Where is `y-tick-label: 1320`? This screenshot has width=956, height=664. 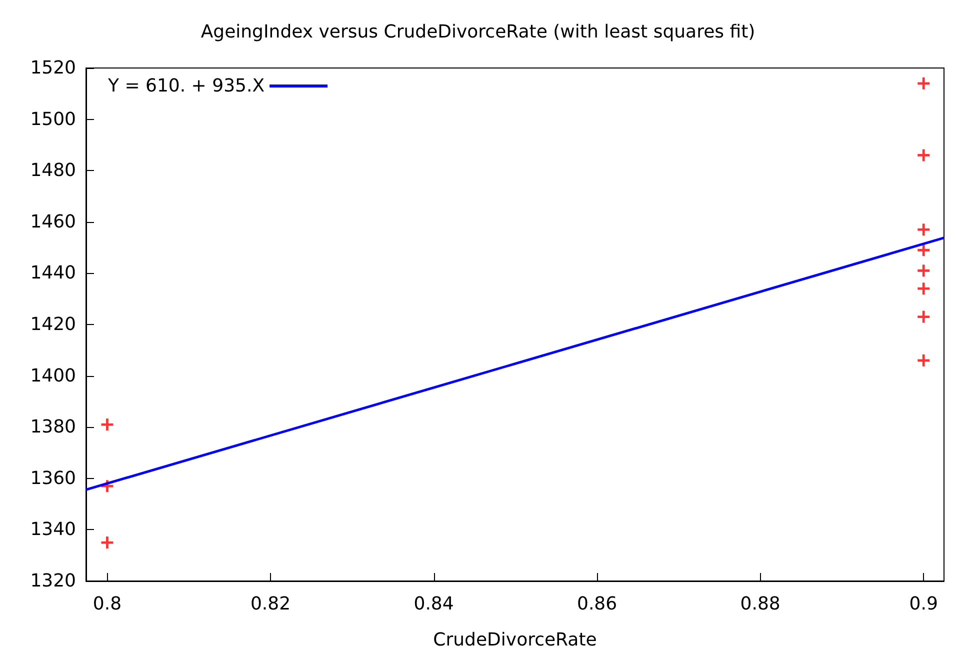 y-tick-label: 1320 is located at coordinates (53, 581).